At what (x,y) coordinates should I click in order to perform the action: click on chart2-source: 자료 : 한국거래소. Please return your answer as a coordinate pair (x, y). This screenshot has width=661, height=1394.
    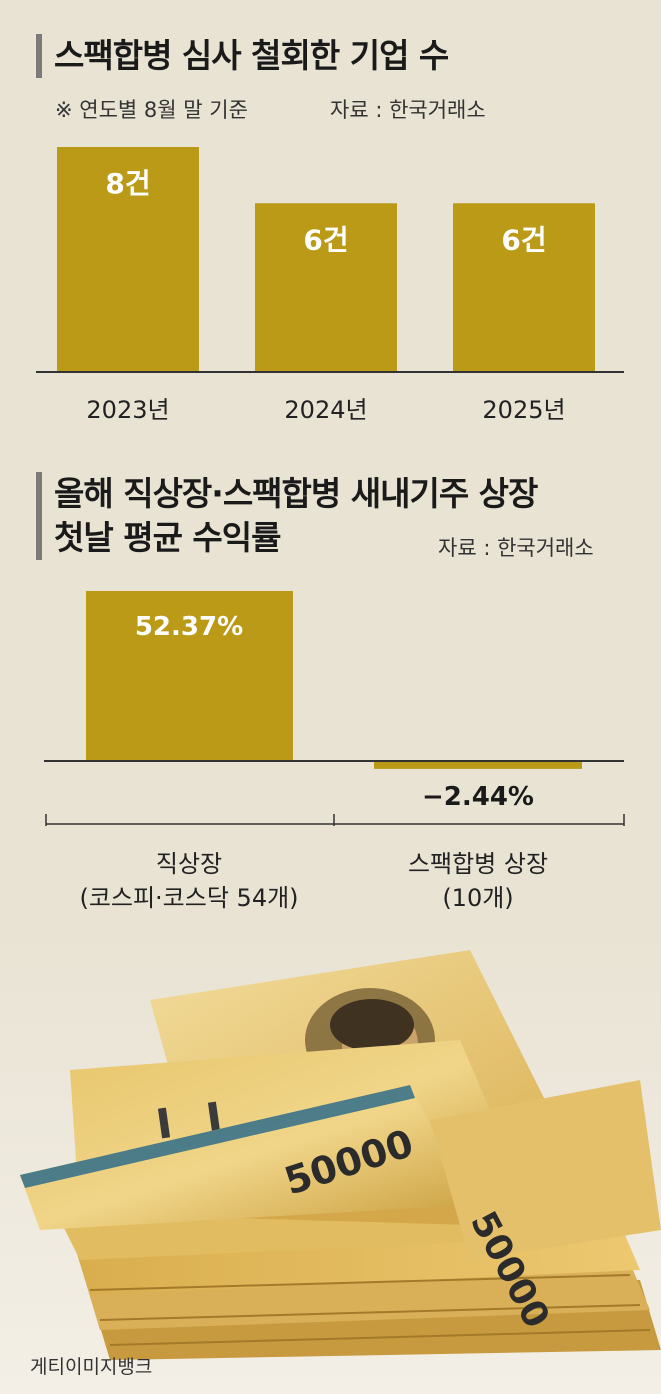
    Looking at the image, I should click on (516, 548).